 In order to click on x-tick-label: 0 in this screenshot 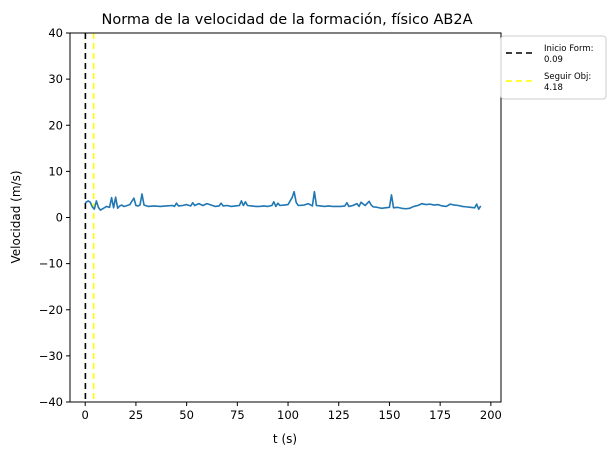, I will do `click(85, 415)`.